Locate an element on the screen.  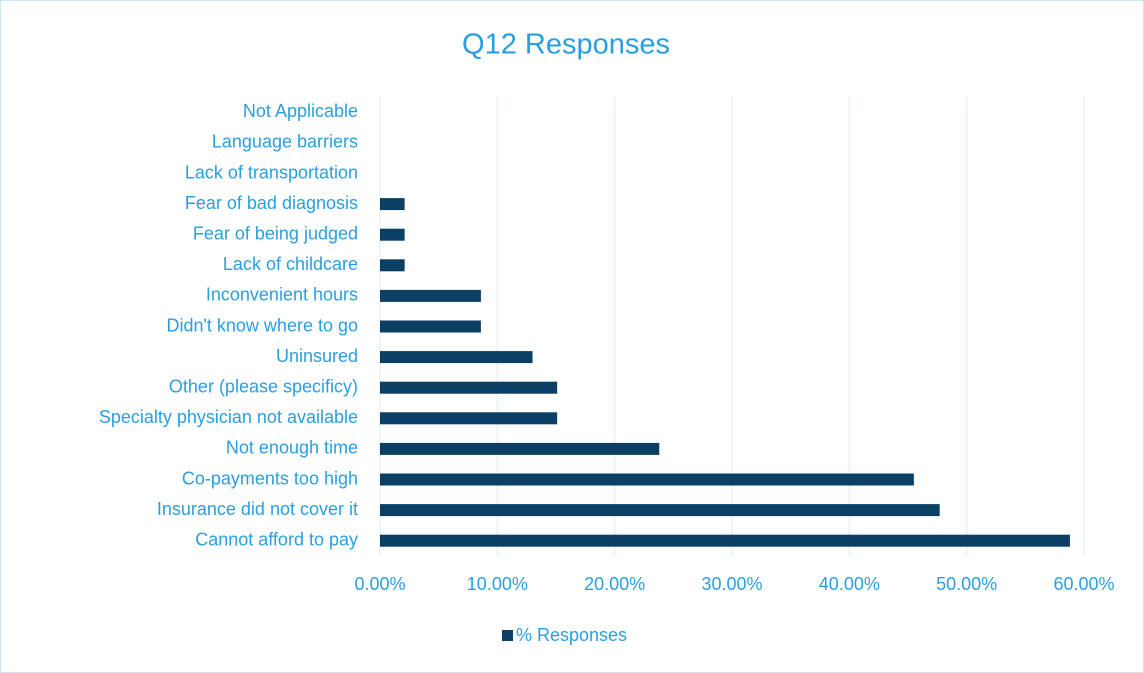
x-tick-label: 30.00% is located at coordinates (731, 584).